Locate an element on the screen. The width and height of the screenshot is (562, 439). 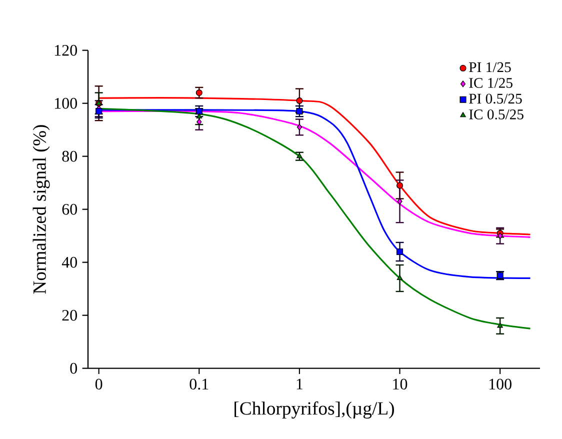
y-tick-label: 80 is located at coordinates (69, 156).